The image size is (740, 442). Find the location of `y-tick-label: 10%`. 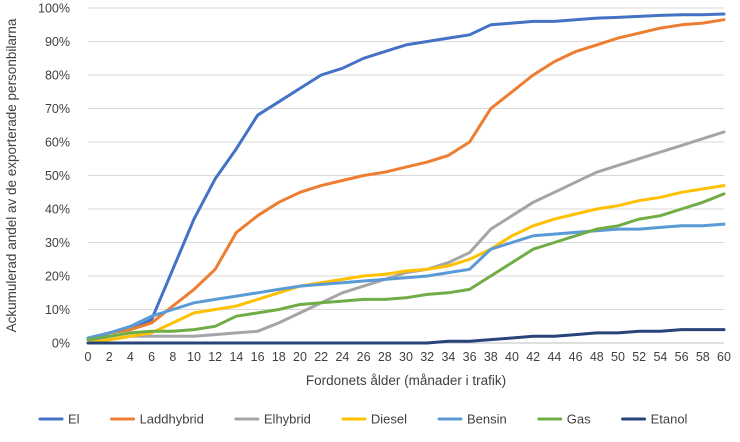

y-tick-label: 10% is located at coordinates (57, 310).